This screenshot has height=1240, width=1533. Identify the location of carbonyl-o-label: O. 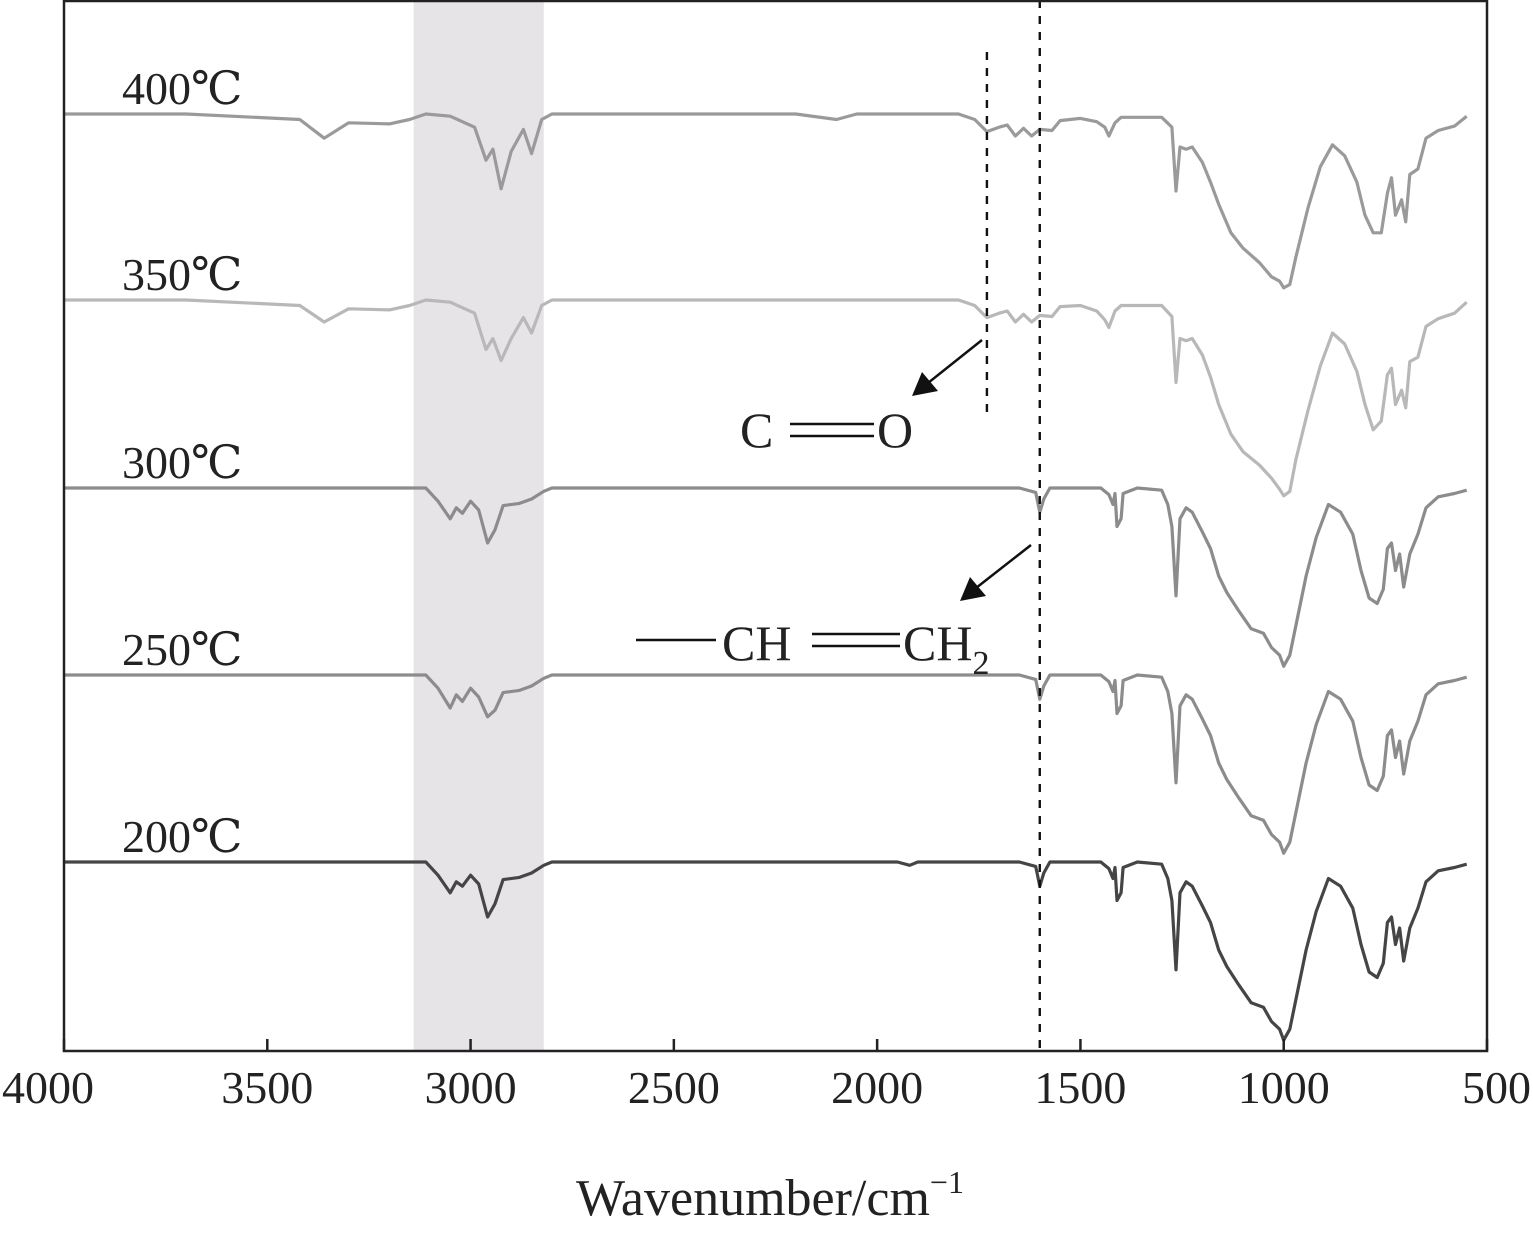
(895, 430).